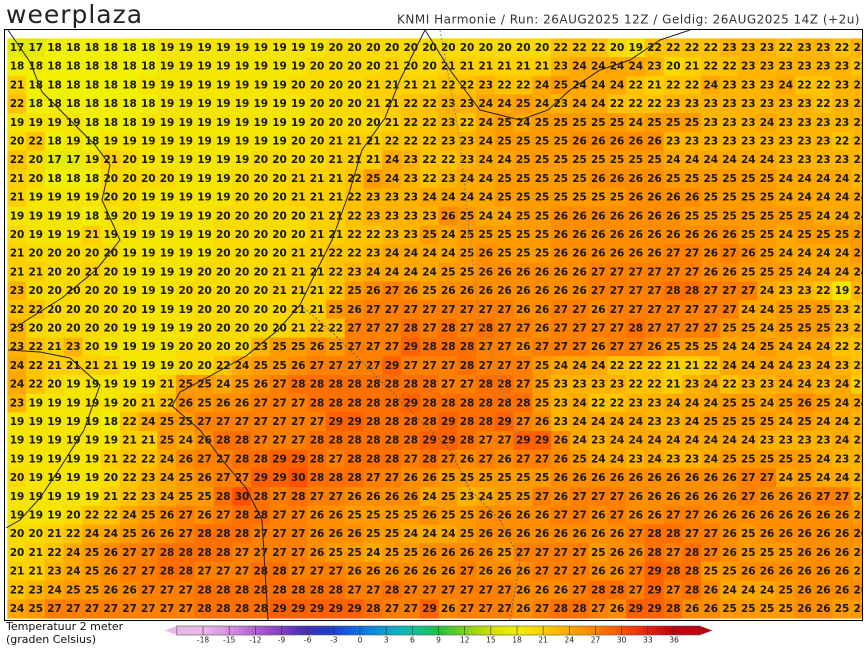 The width and height of the screenshot is (867, 650). What do you see at coordinates (710, 67) in the screenshot?
I see `temp-value: 22` at bounding box center [710, 67].